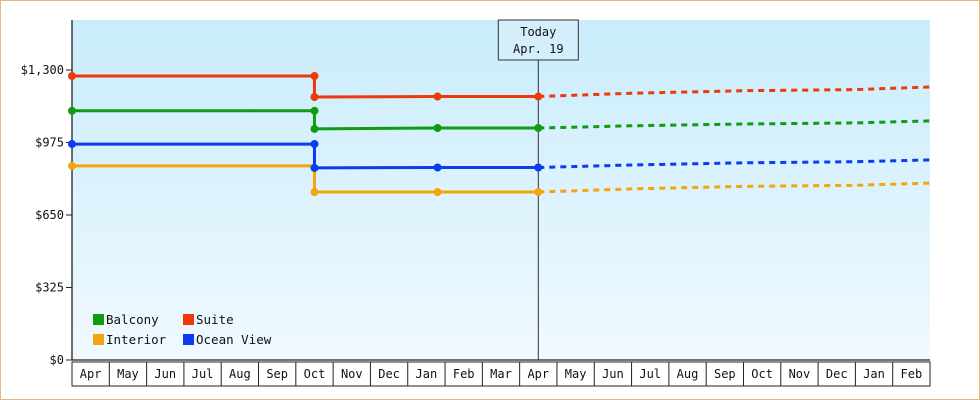 The width and height of the screenshot is (980, 400). I want to click on forecast-line-suite, so click(734, 91).